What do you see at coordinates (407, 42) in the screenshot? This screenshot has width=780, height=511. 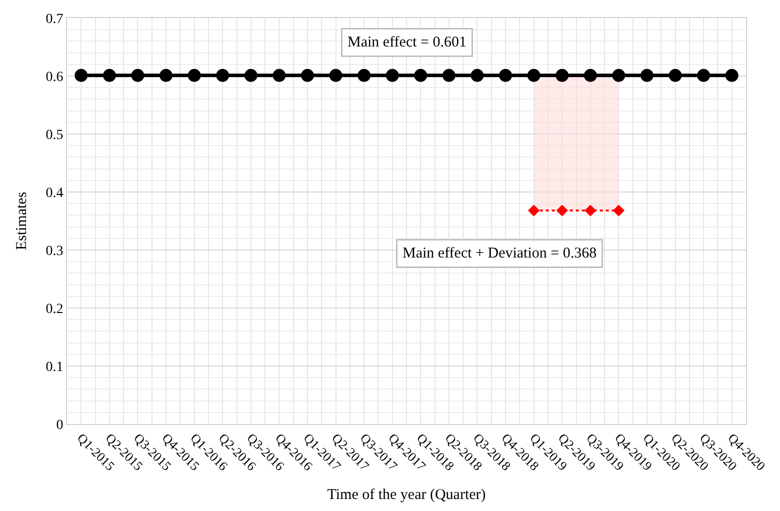 I see `annotation: Main effect = 0.601` at bounding box center [407, 42].